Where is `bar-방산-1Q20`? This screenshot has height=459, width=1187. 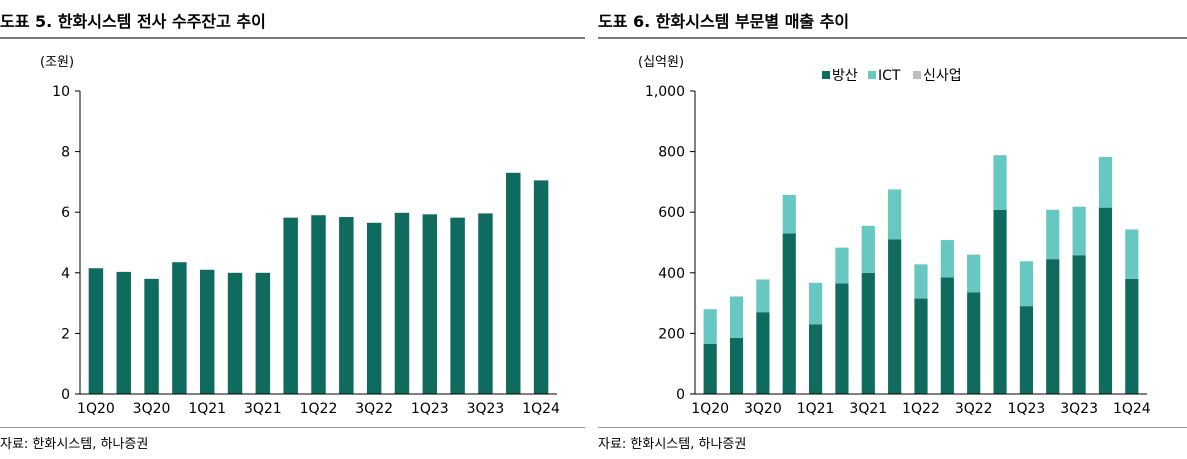 bar-방산-1Q20 is located at coordinates (710, 369).